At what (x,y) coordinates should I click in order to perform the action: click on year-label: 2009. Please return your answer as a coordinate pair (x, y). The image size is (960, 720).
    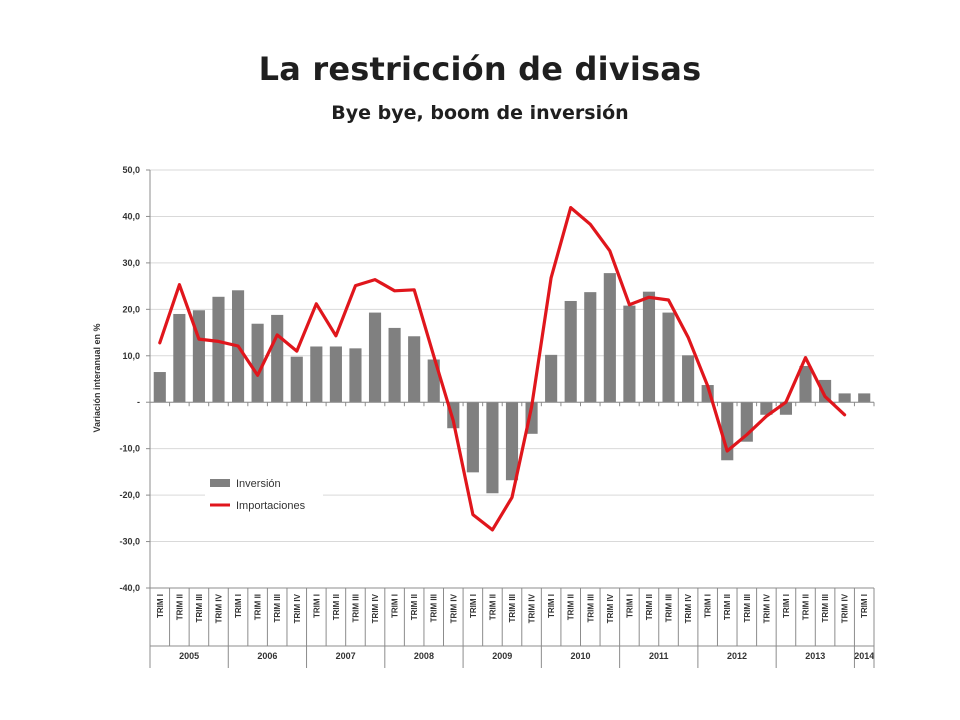
    Looking at the image, I should click on (502, 656).